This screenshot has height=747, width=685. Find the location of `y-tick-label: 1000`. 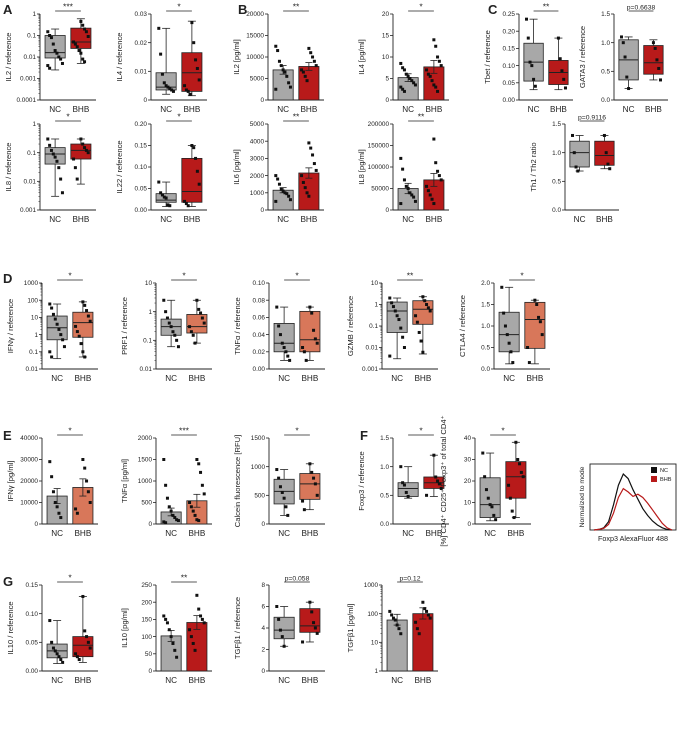

y-tick-label: 1000 is located at coordinates (257, 193).